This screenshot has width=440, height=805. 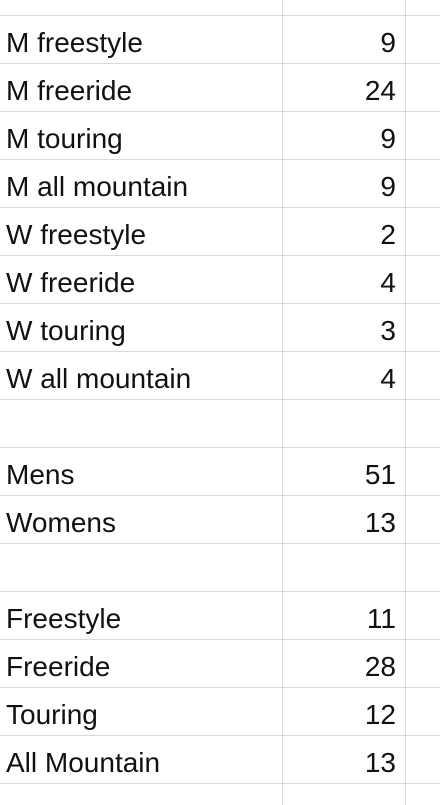 What do you see at coordinates (220, 760) in the screenshot?
I see `table-row: All Mountain 13` at bounding box center [220, 760].